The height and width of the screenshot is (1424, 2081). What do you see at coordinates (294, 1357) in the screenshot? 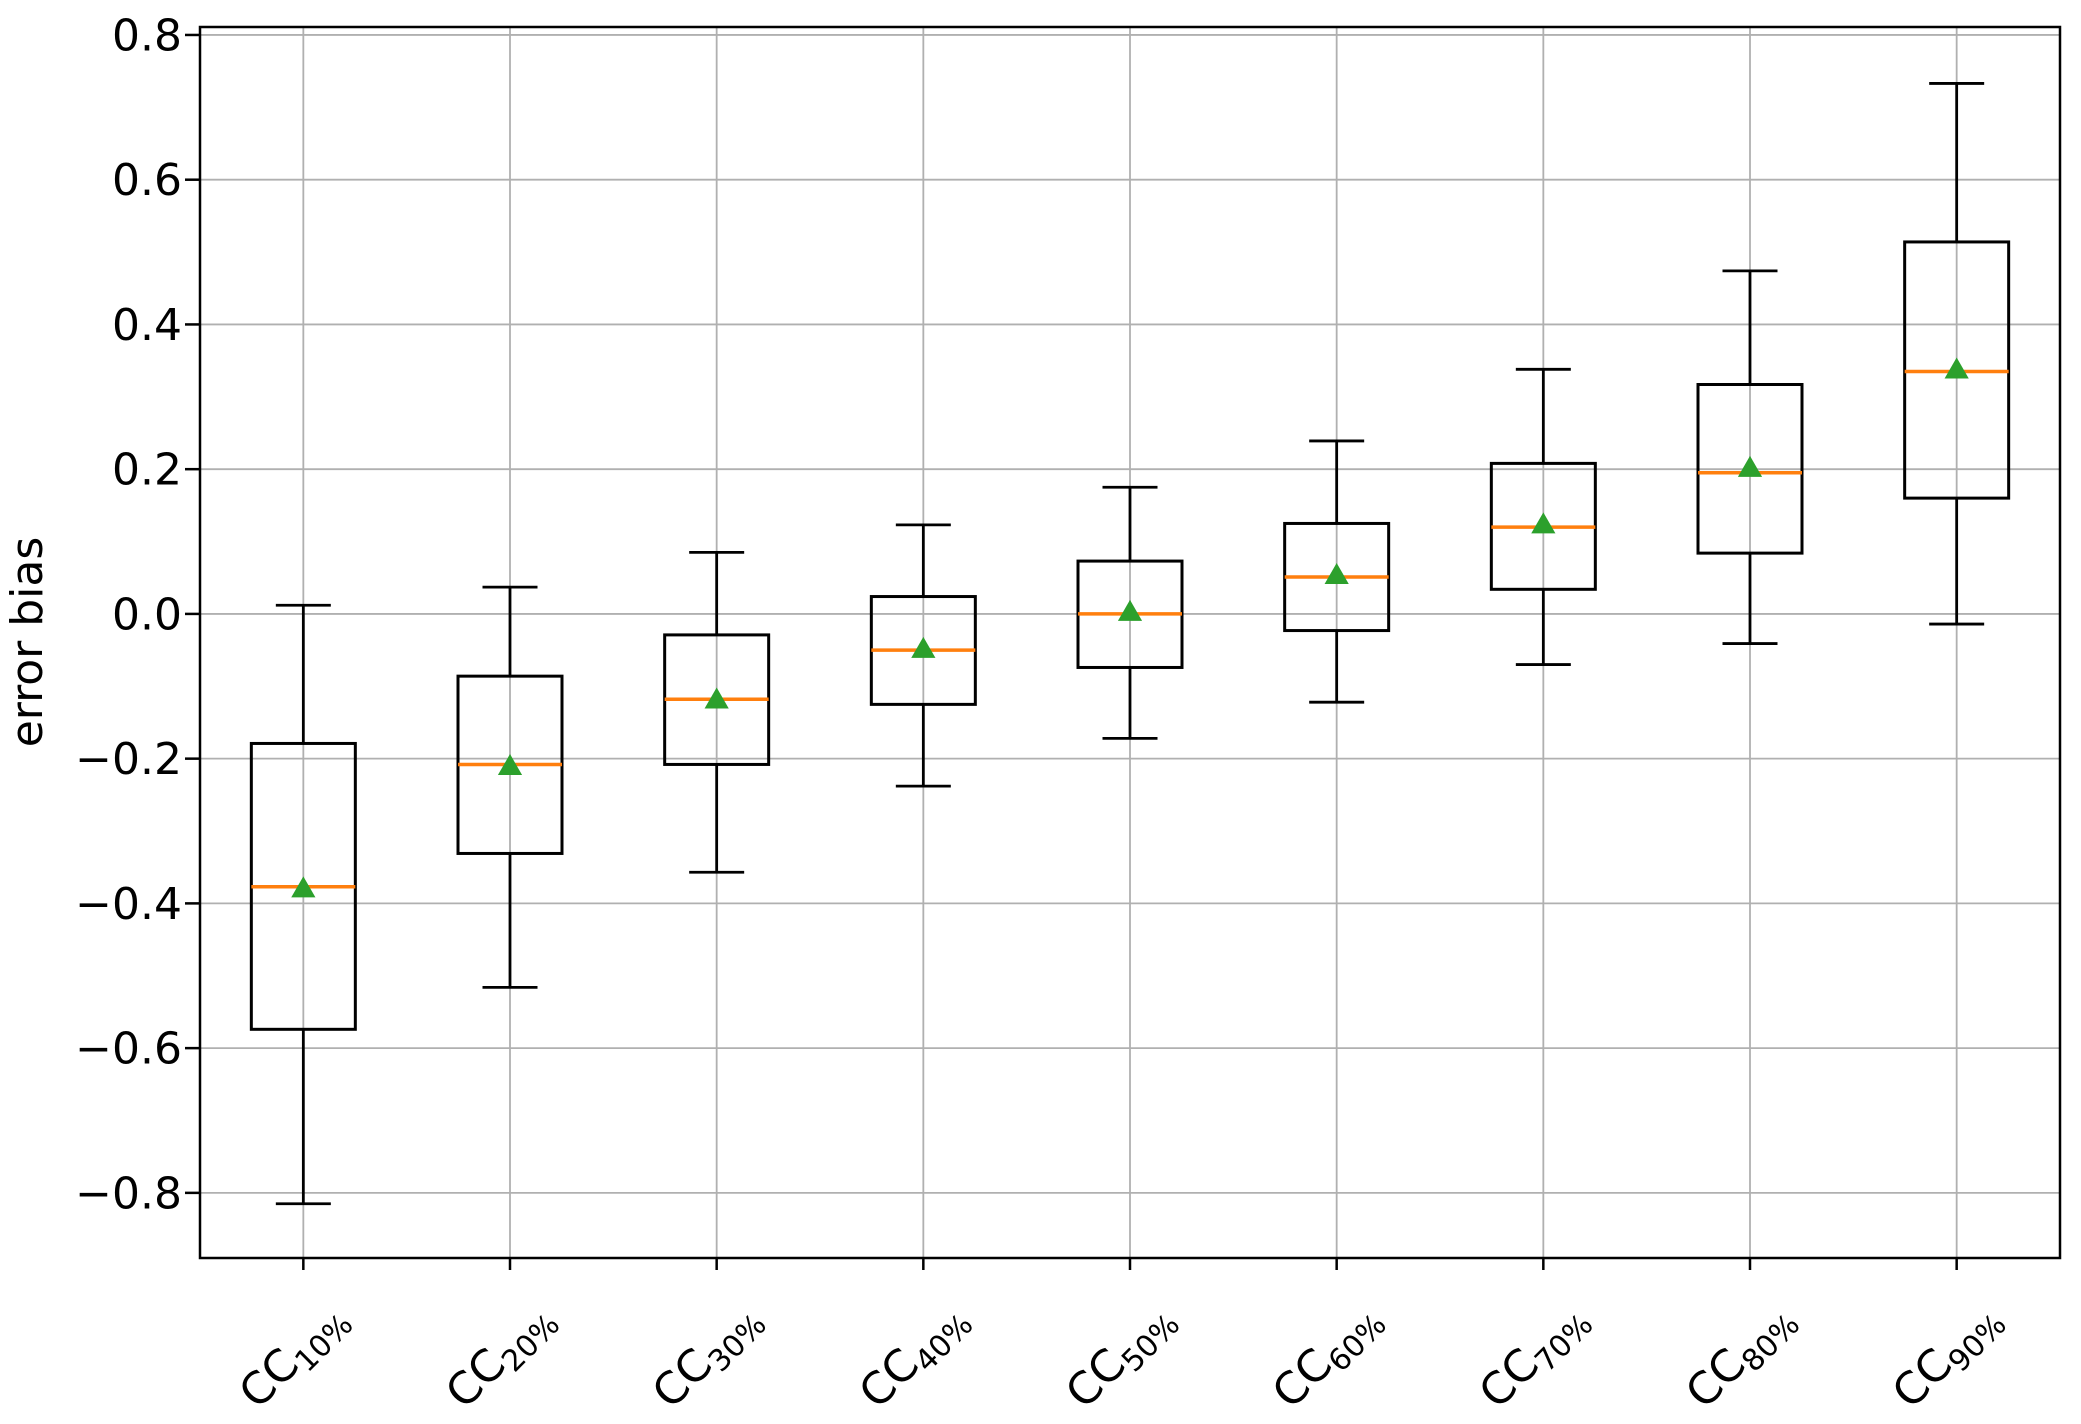
I see `x-tick-label: CC10%` at bounding box center [294, 1357].